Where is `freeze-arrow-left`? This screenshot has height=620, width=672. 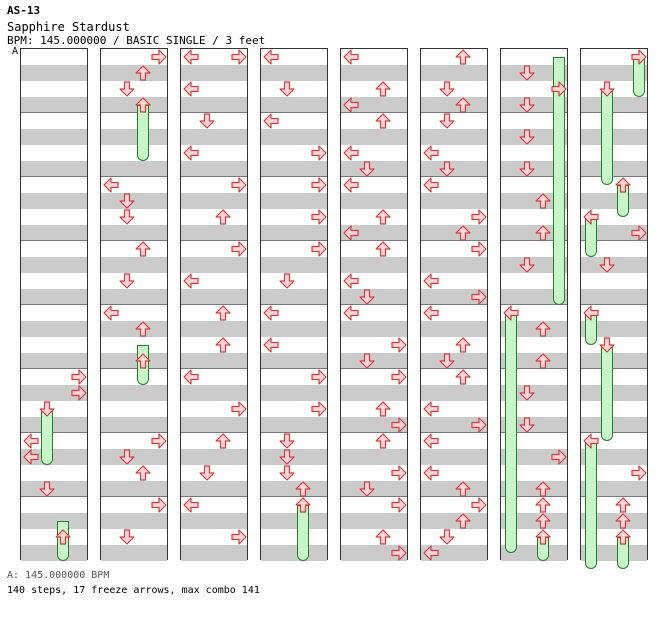
freeze-arrow-left is located at coordinates (591, 505).